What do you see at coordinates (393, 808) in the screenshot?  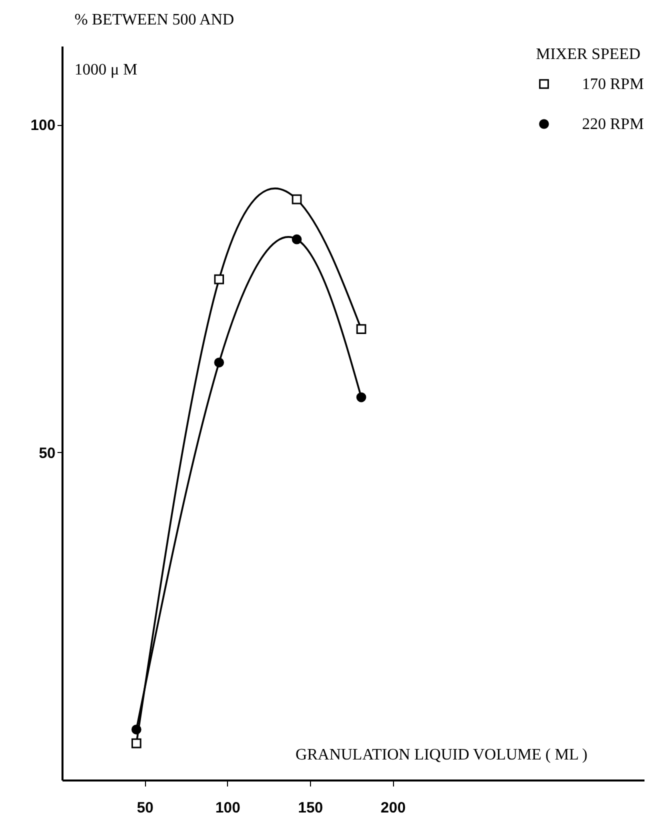 I see `x-tick-label: 200` at bounding box center [393, 808].